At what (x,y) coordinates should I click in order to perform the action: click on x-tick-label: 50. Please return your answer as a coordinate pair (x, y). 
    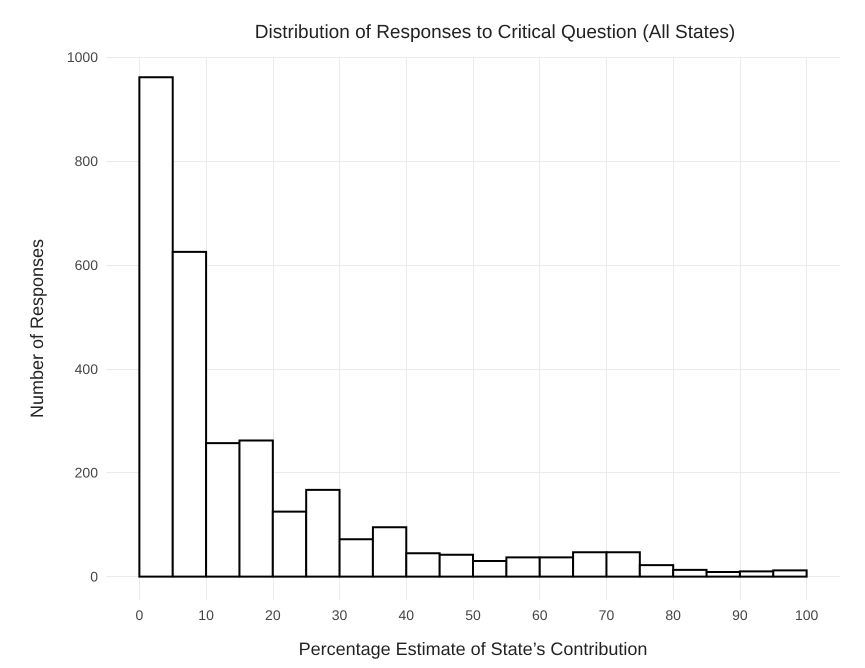
    Looking at the image, I should click on (473, 615).